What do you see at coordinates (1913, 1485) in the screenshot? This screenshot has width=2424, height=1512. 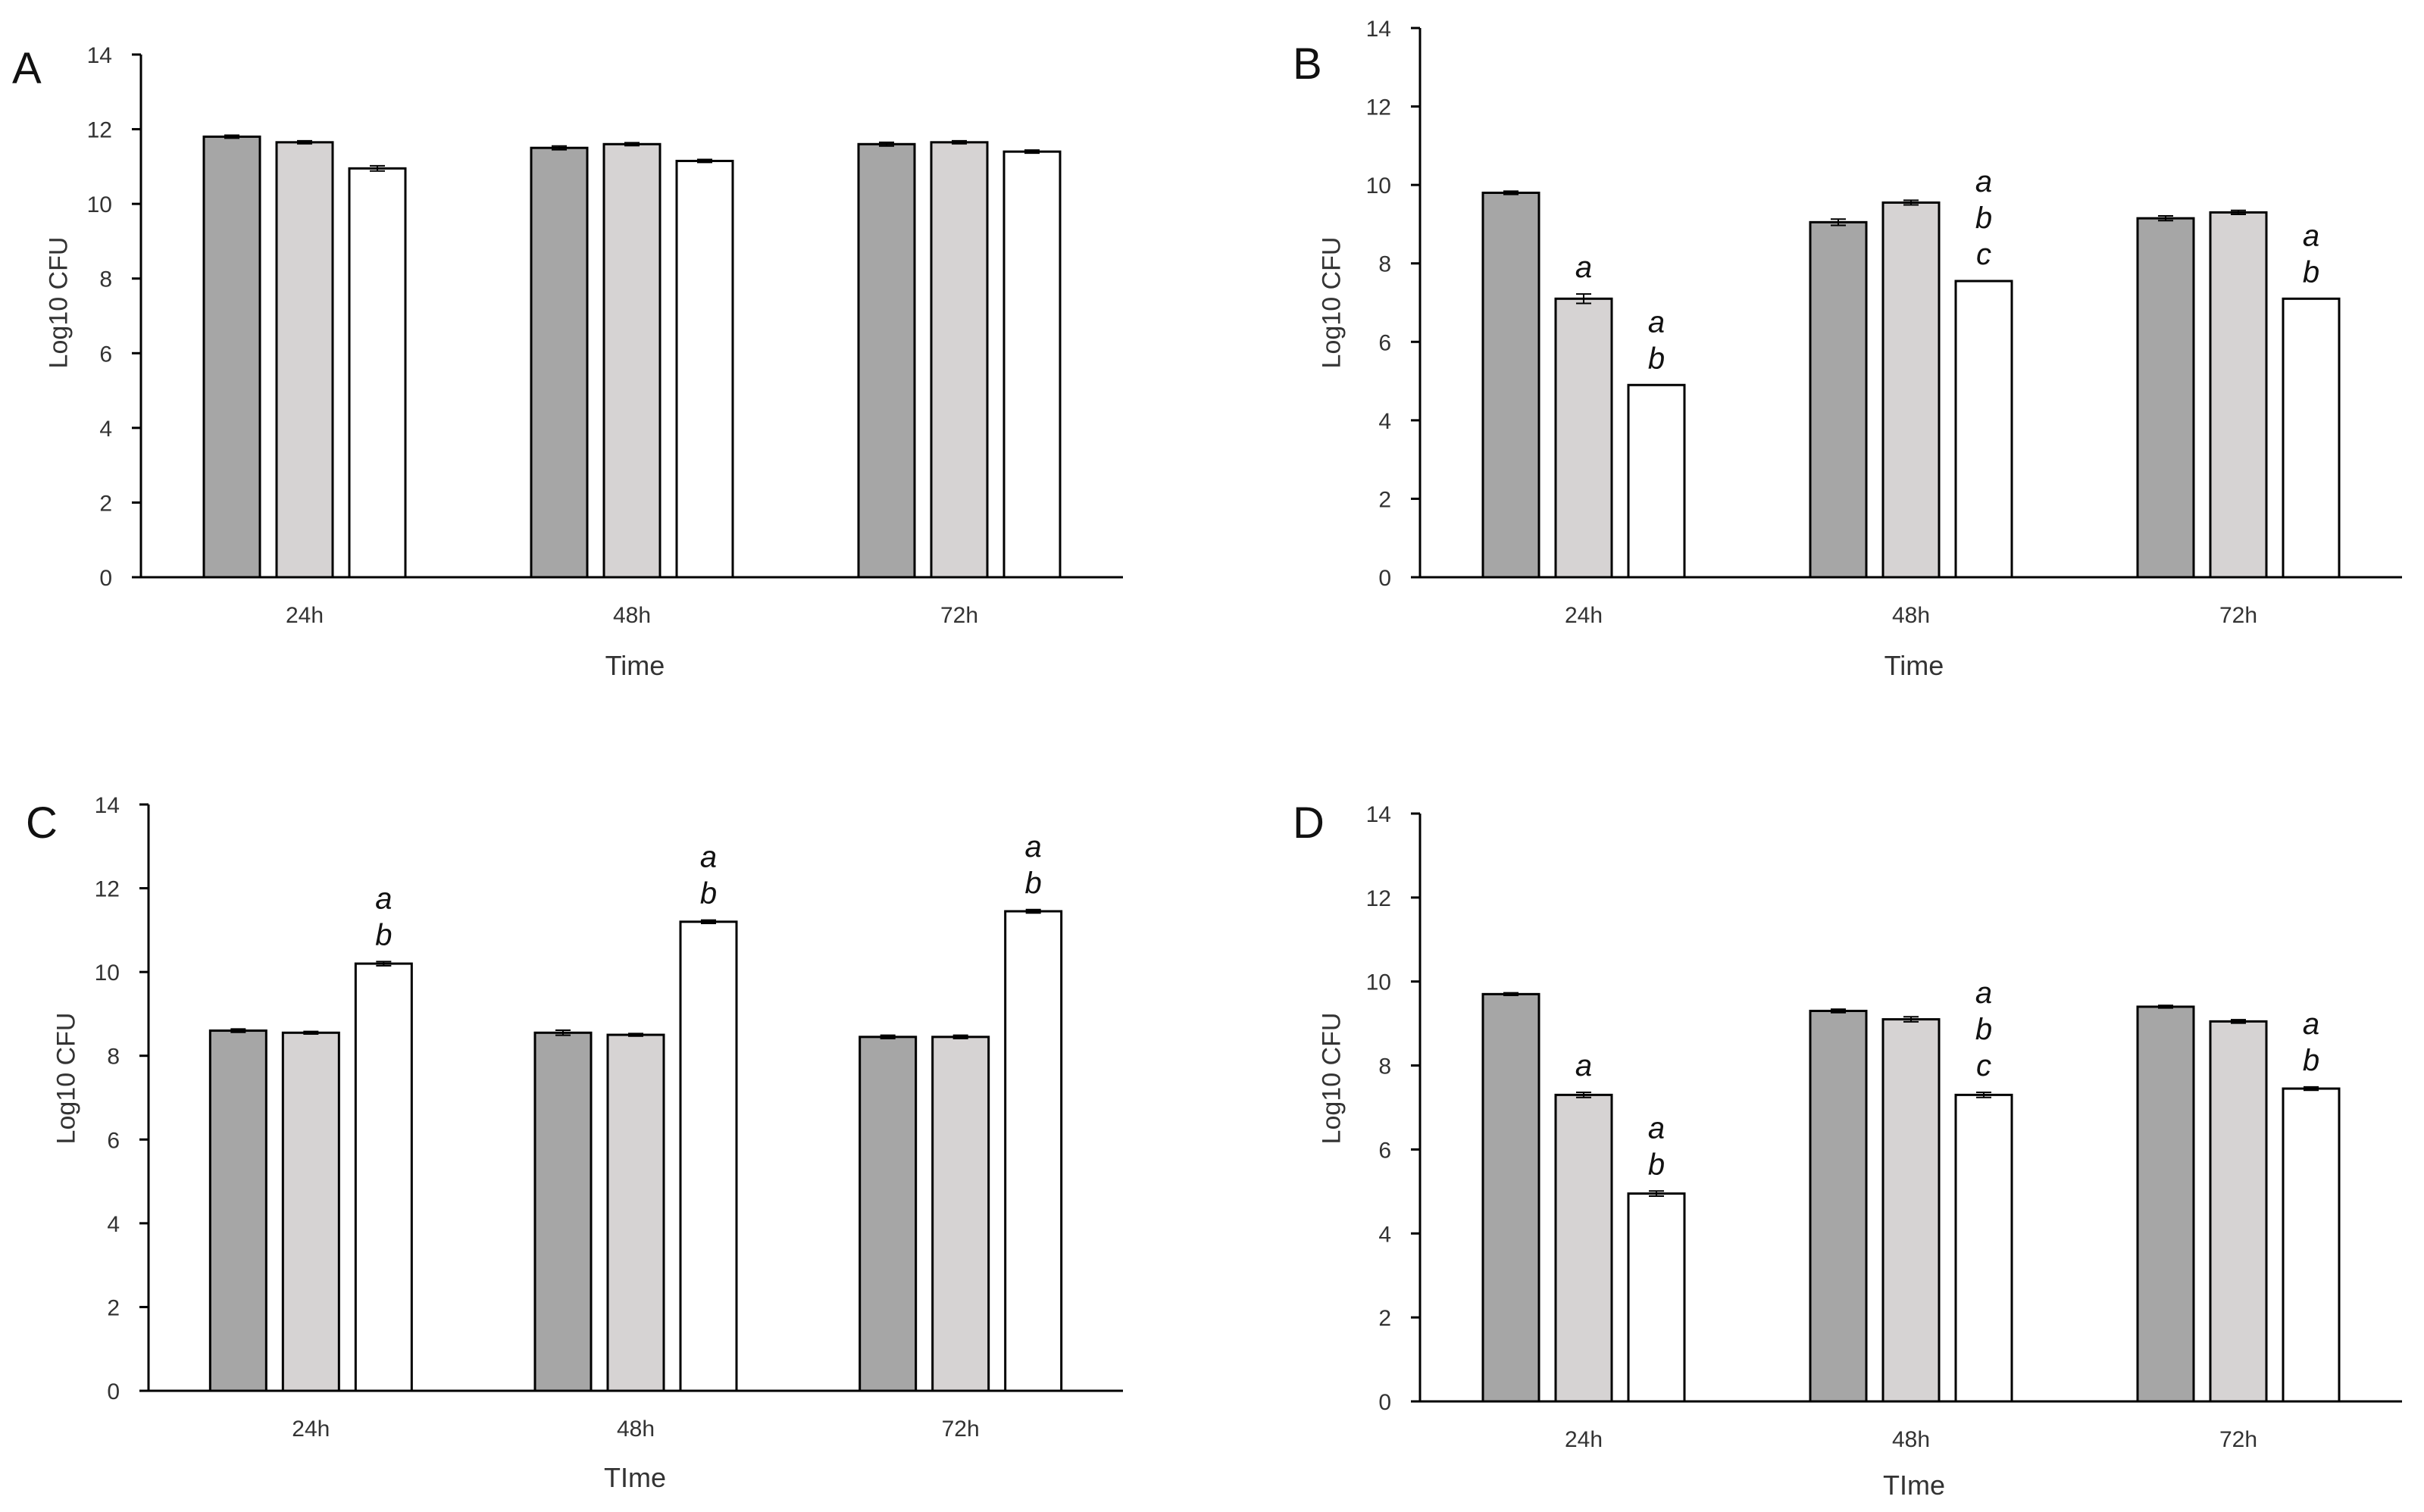 I see `x-axis-title-d: TIme` at bounding box center [1913, 1485].